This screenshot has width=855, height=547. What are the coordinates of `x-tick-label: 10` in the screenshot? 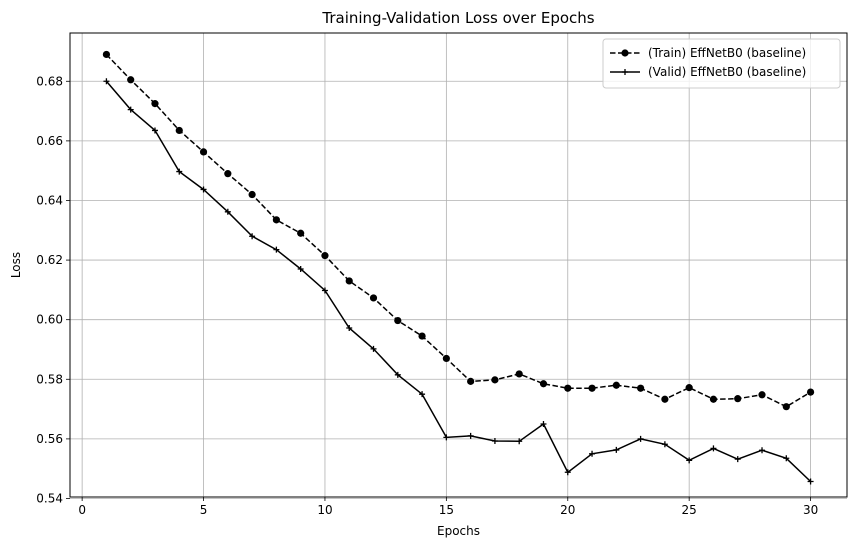 It's located at (324, 510).